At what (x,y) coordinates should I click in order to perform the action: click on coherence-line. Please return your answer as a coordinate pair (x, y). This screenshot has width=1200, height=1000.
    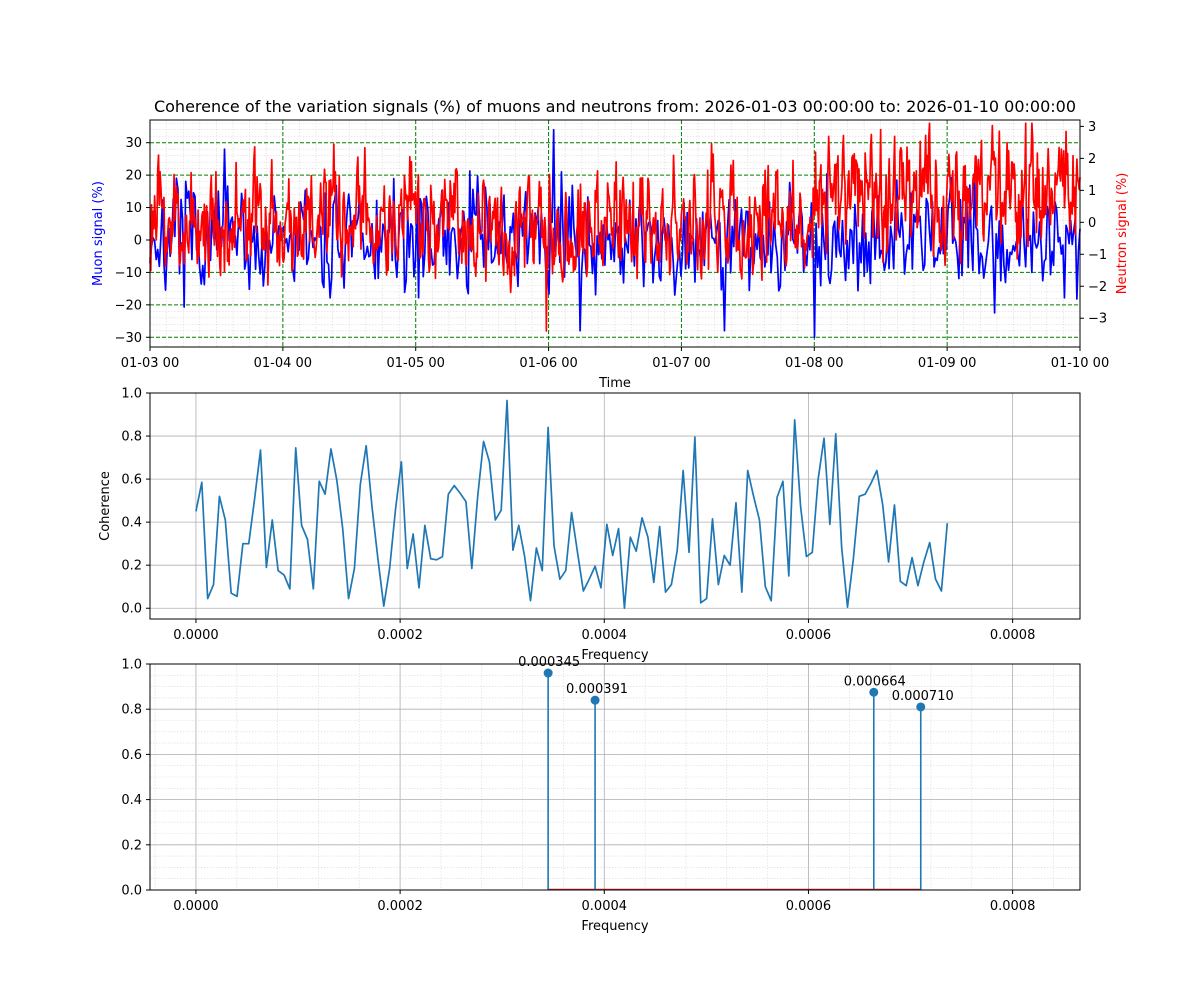
    Looking at the image, I should click on (572, 504).